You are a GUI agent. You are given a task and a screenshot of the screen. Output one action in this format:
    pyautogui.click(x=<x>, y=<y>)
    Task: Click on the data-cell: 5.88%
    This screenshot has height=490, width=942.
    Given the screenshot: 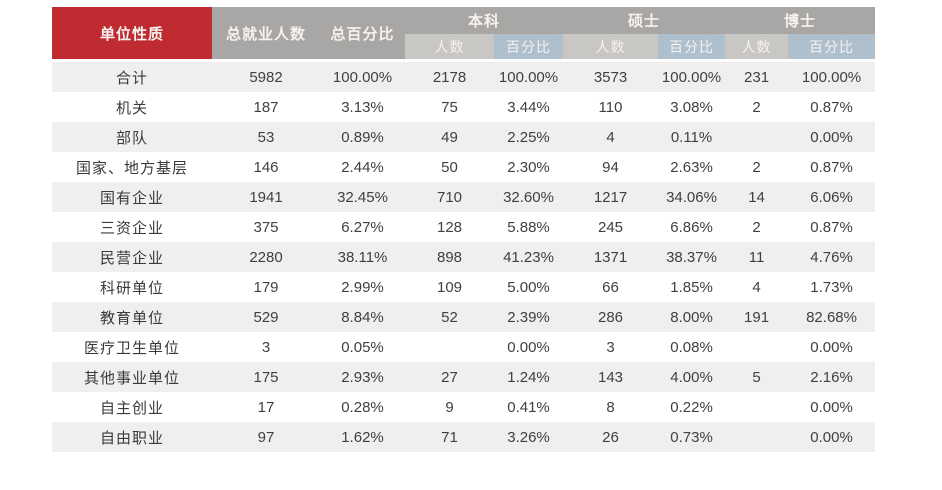 What is the action you would take?
    pyautogui.click(x=529, y=227)
    